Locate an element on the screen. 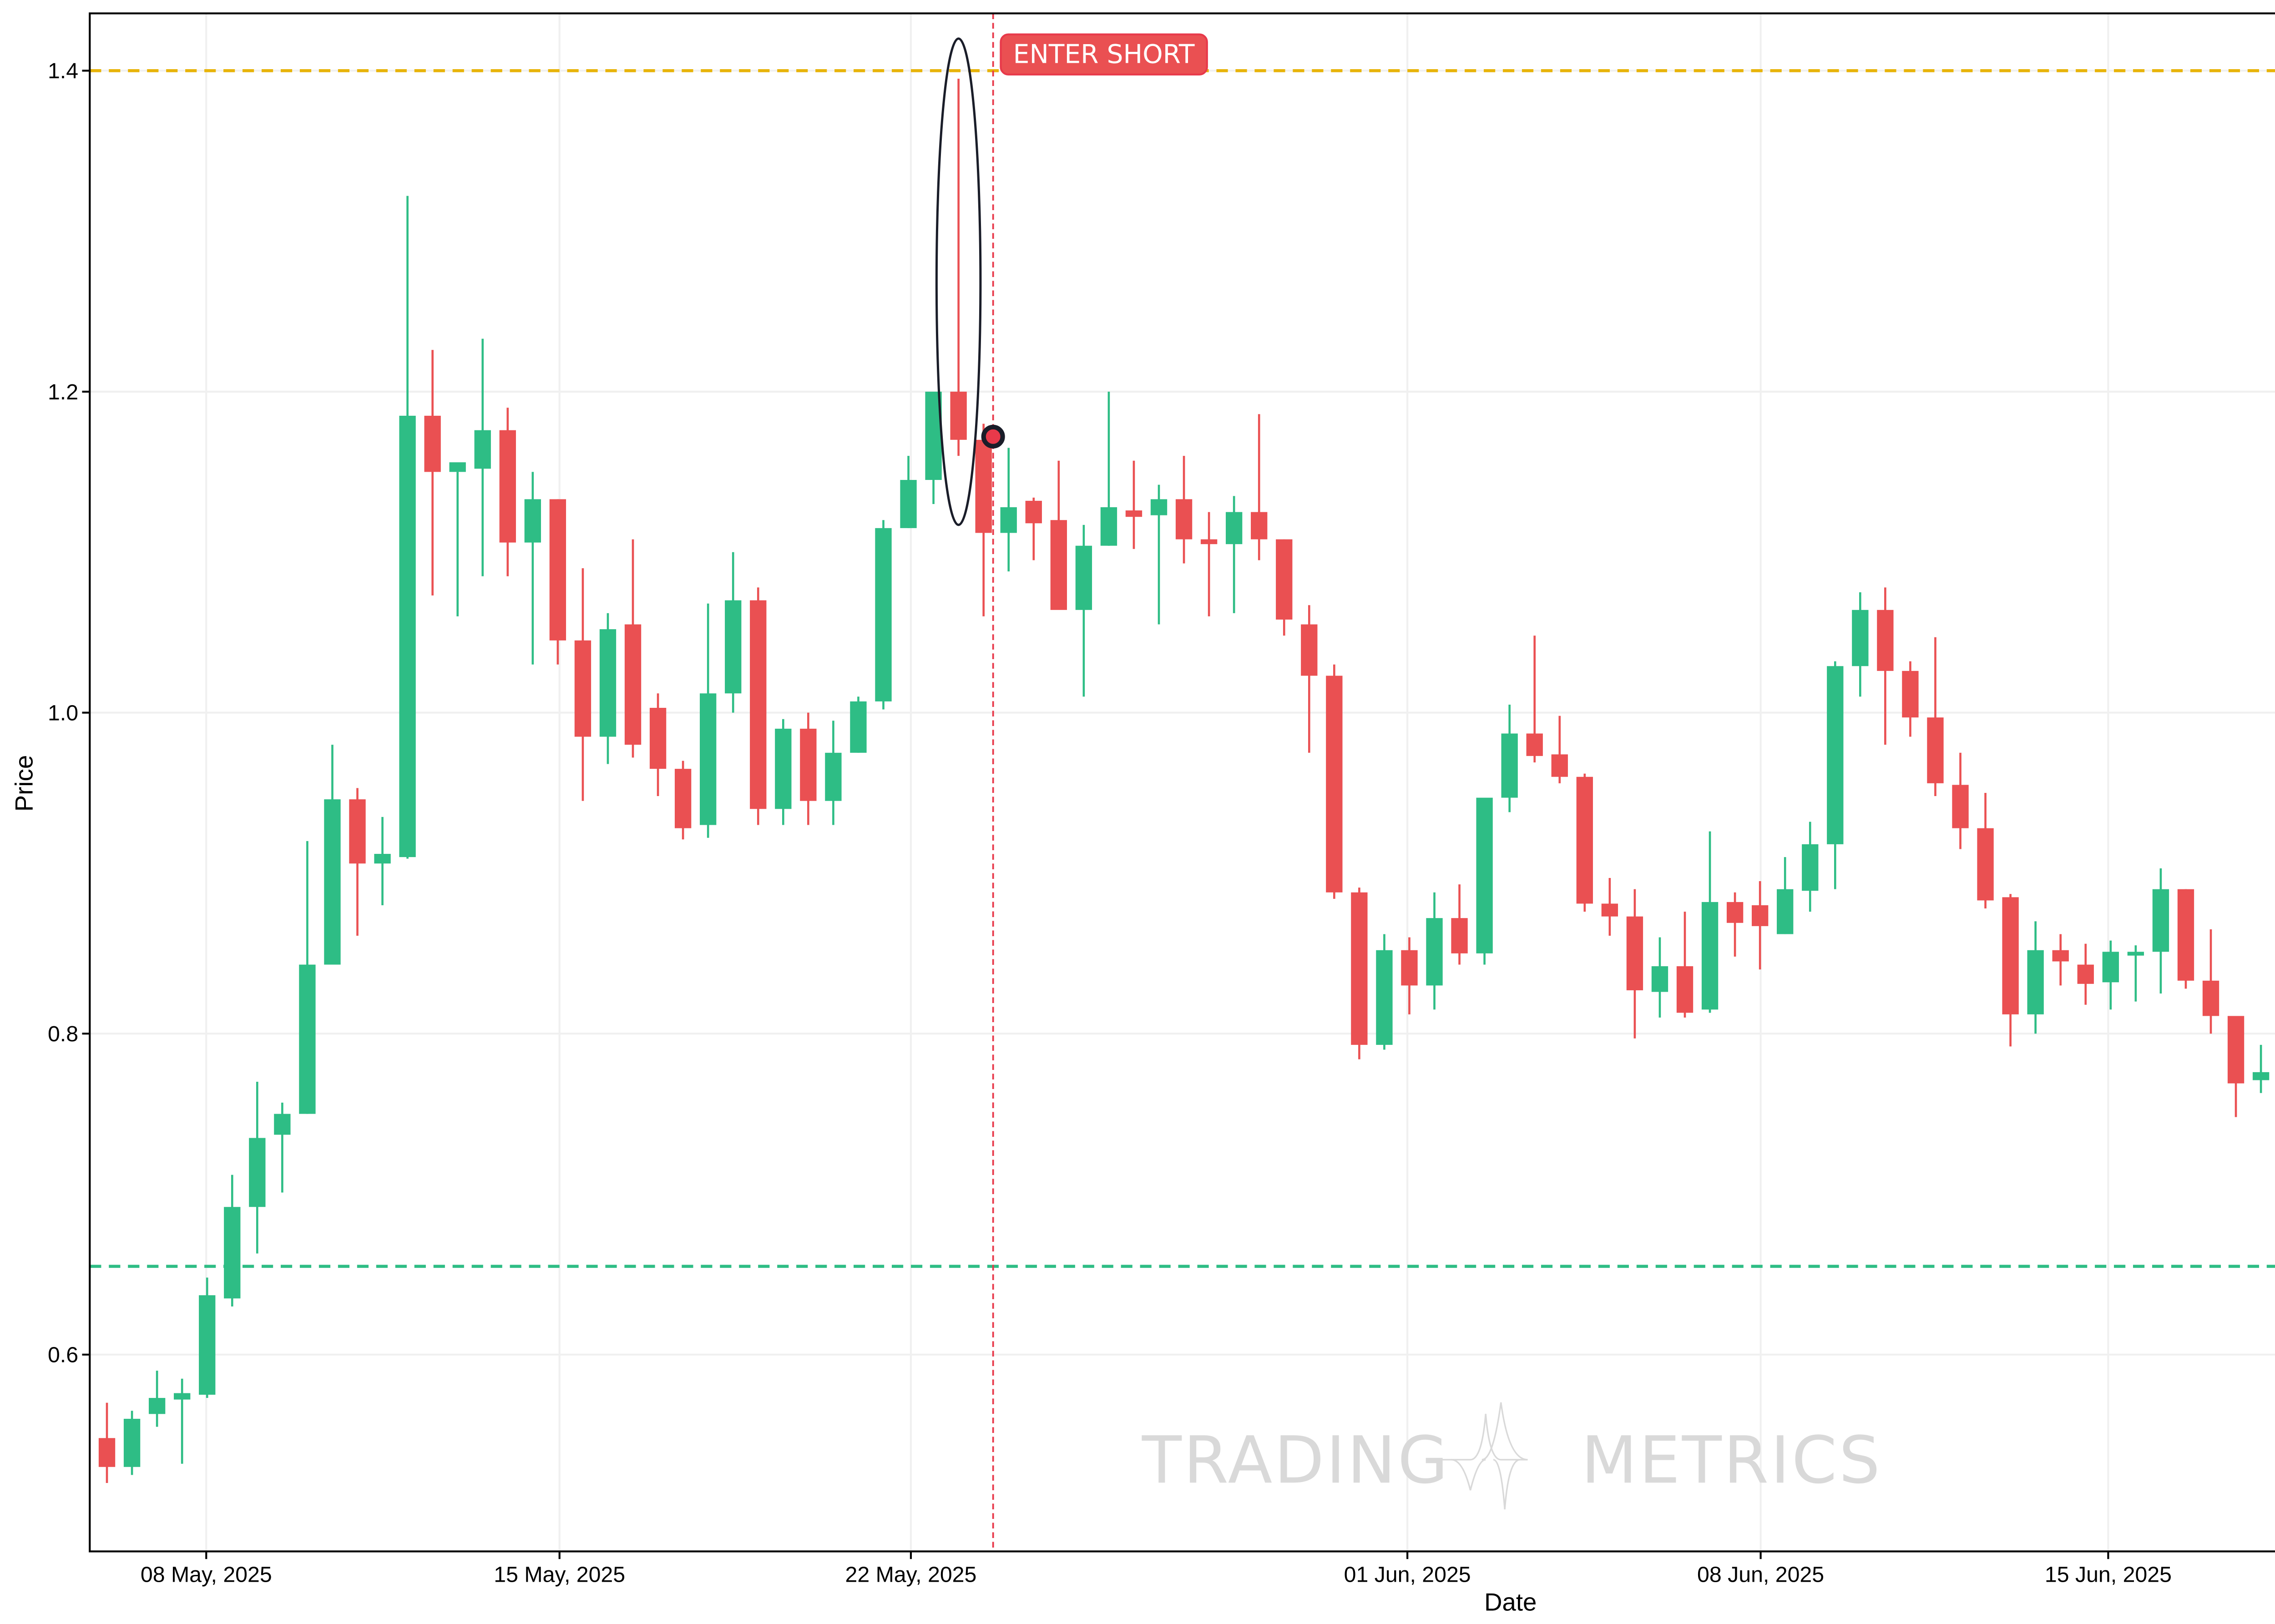 The width and height of the screenshot is (2275, 1624). x-axis-title: Date is located at coordinates (1511, 1602).